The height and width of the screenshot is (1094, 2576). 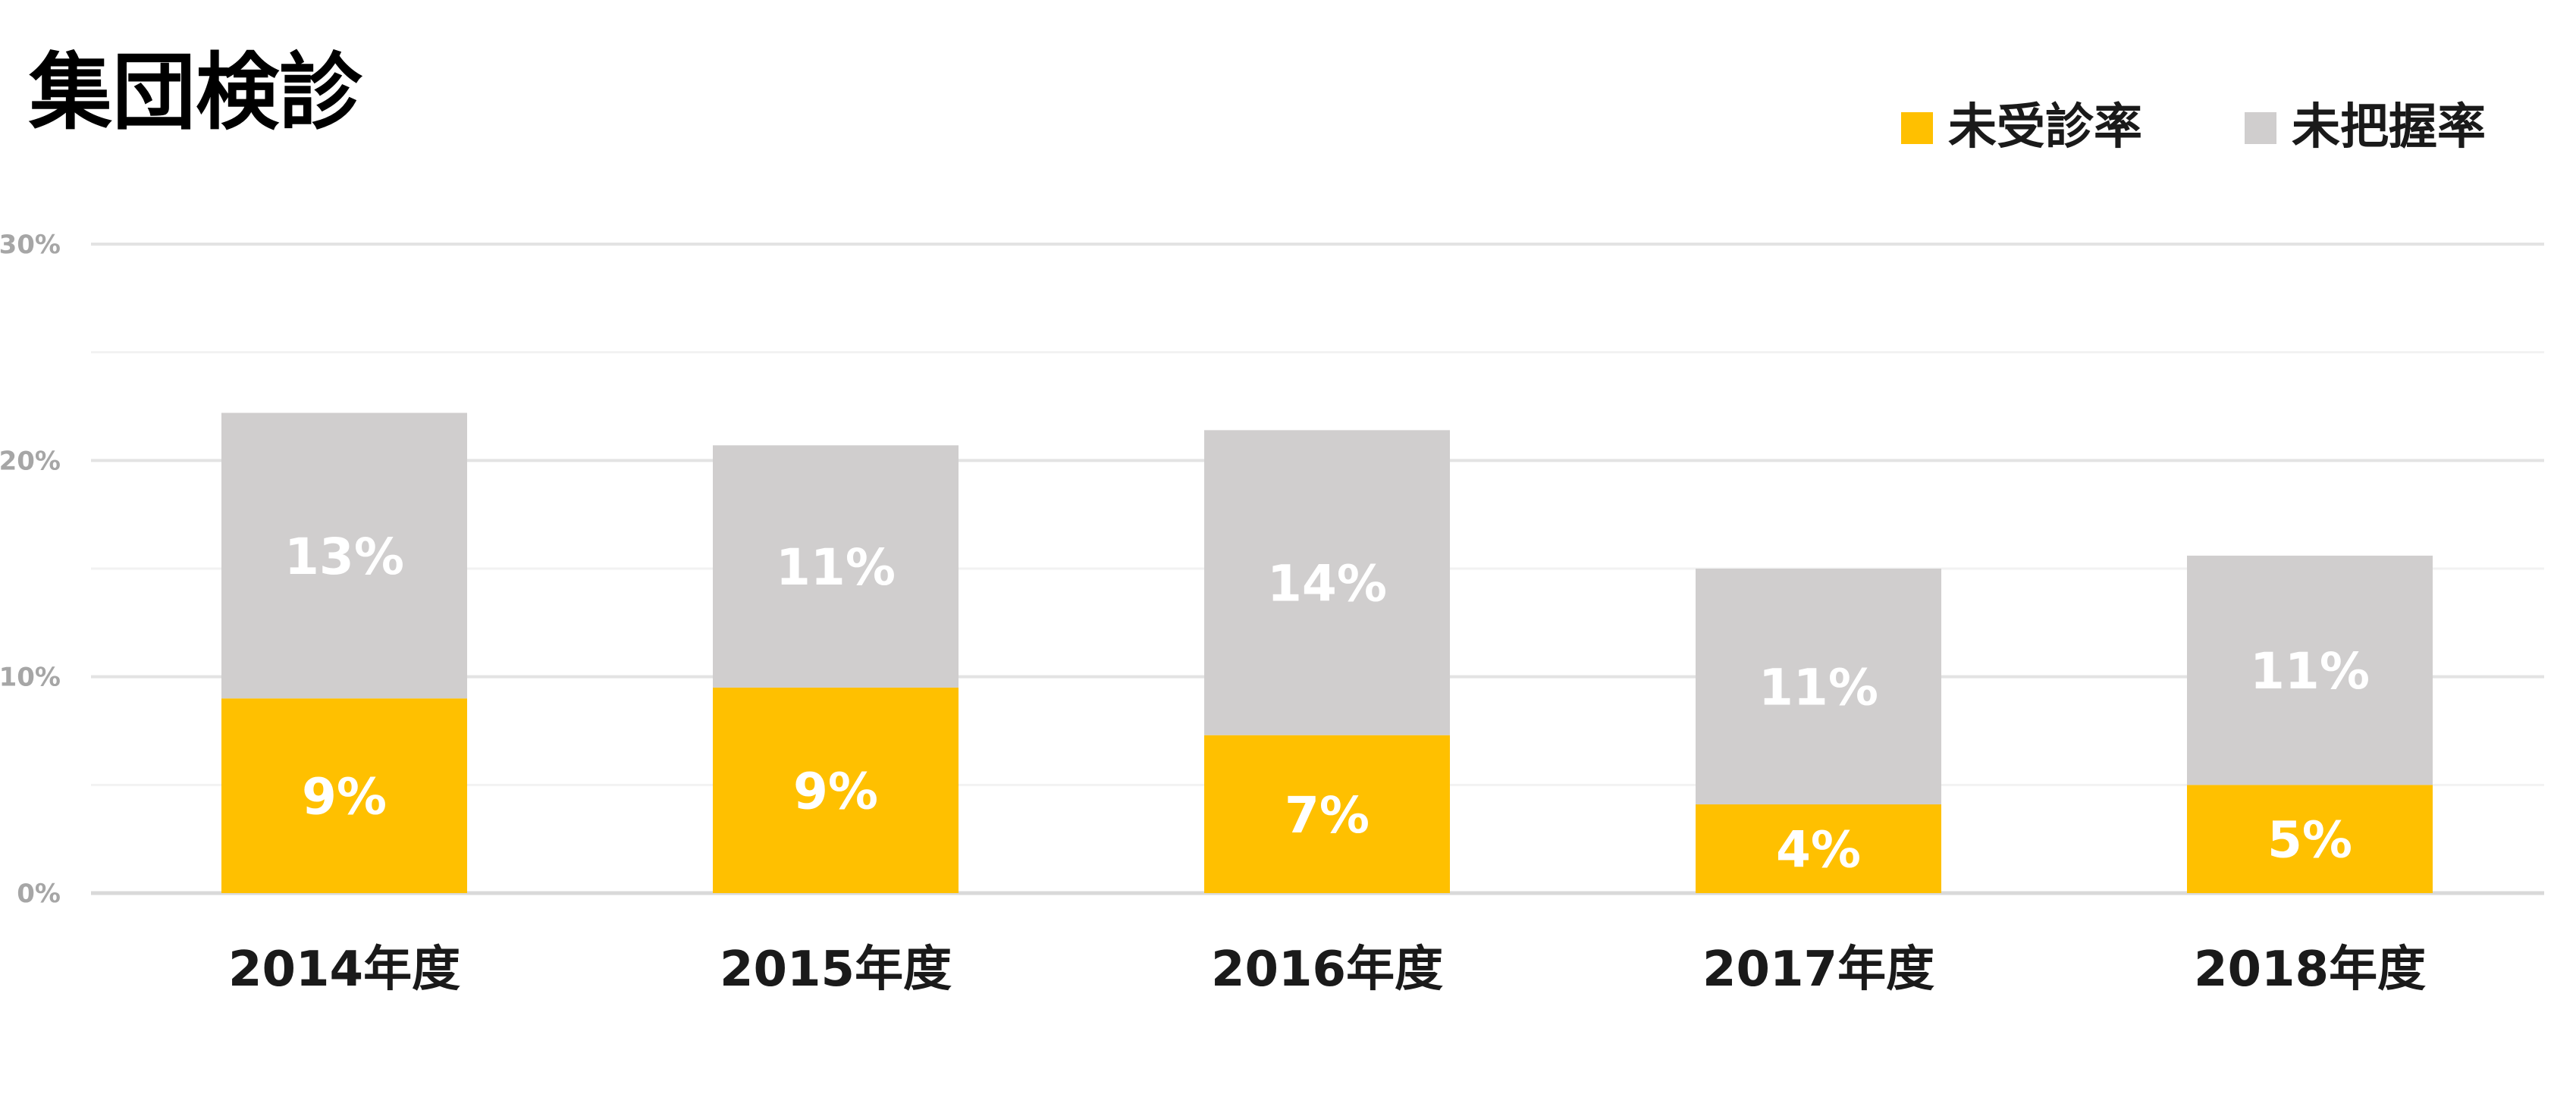 I want to click on legend: 未受診率 未把握率, so click(x=2193, y=127).